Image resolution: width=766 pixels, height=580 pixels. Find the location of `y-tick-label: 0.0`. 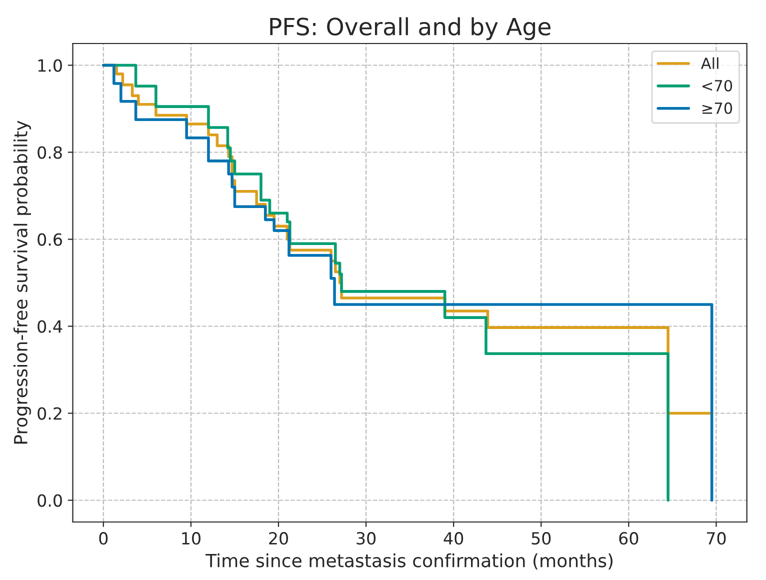

y-tick-label: 0.0 is located at coordinates (50, 500).